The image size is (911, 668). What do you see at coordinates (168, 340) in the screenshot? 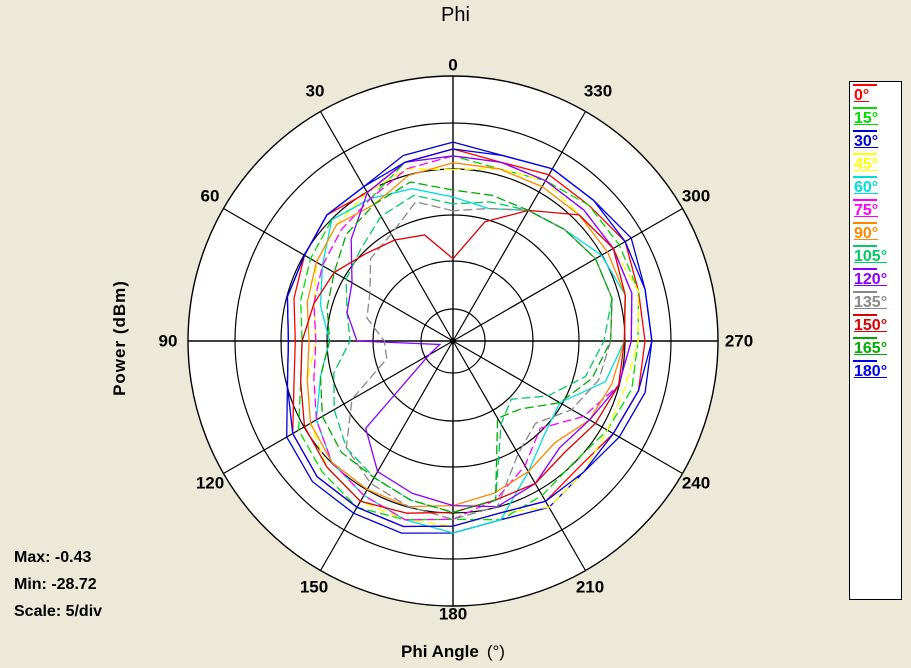
I see `angle-tick-label: 90` at bounding box center [168, 340].